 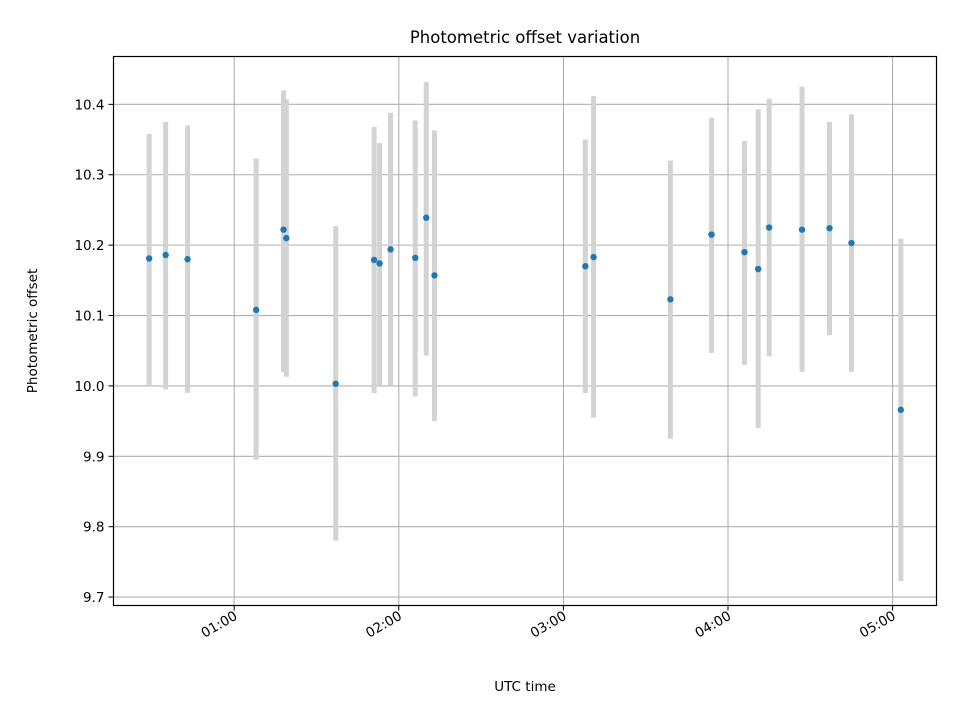 What do you see at coordinates (89, 105) in the screenshot?
I see `y-tick-label: 10.4` at bounding box center [89, 105].